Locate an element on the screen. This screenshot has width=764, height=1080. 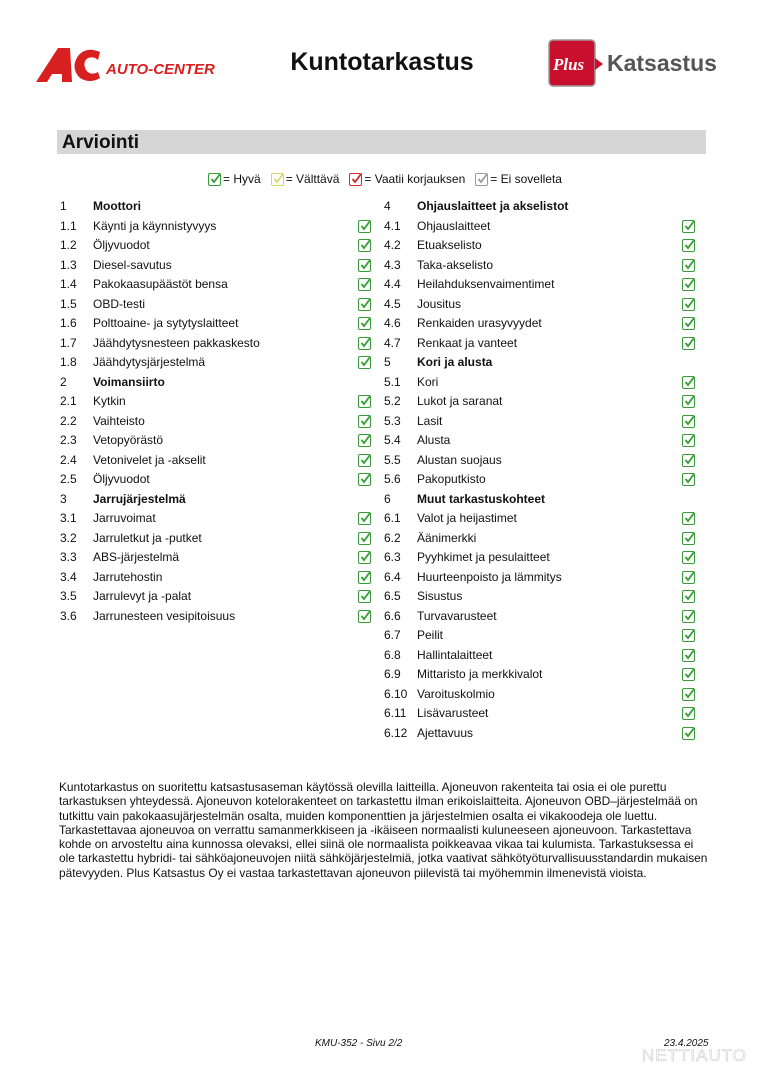
footer-page: KMU-352 - Sivu 2/2 is located at coordinates (359, 1043).